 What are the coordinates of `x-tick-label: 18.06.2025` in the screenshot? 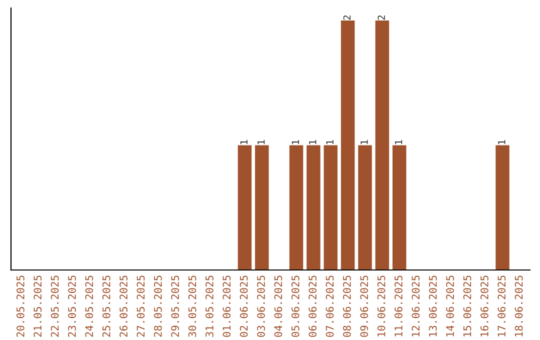 It's located at (518, 306).